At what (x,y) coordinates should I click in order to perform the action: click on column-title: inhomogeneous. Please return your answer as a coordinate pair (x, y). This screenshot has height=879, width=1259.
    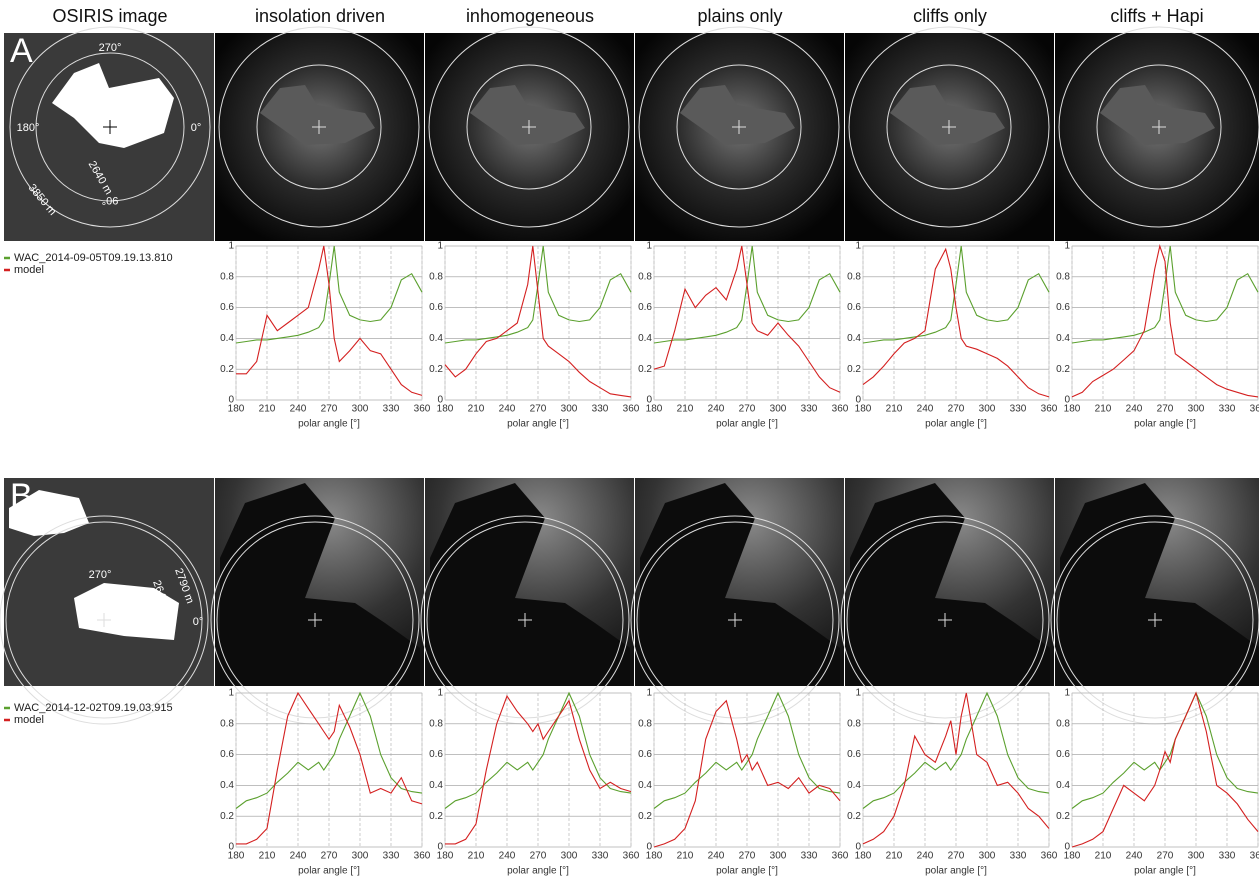
    Looking at the image, I should click on (530, 16).